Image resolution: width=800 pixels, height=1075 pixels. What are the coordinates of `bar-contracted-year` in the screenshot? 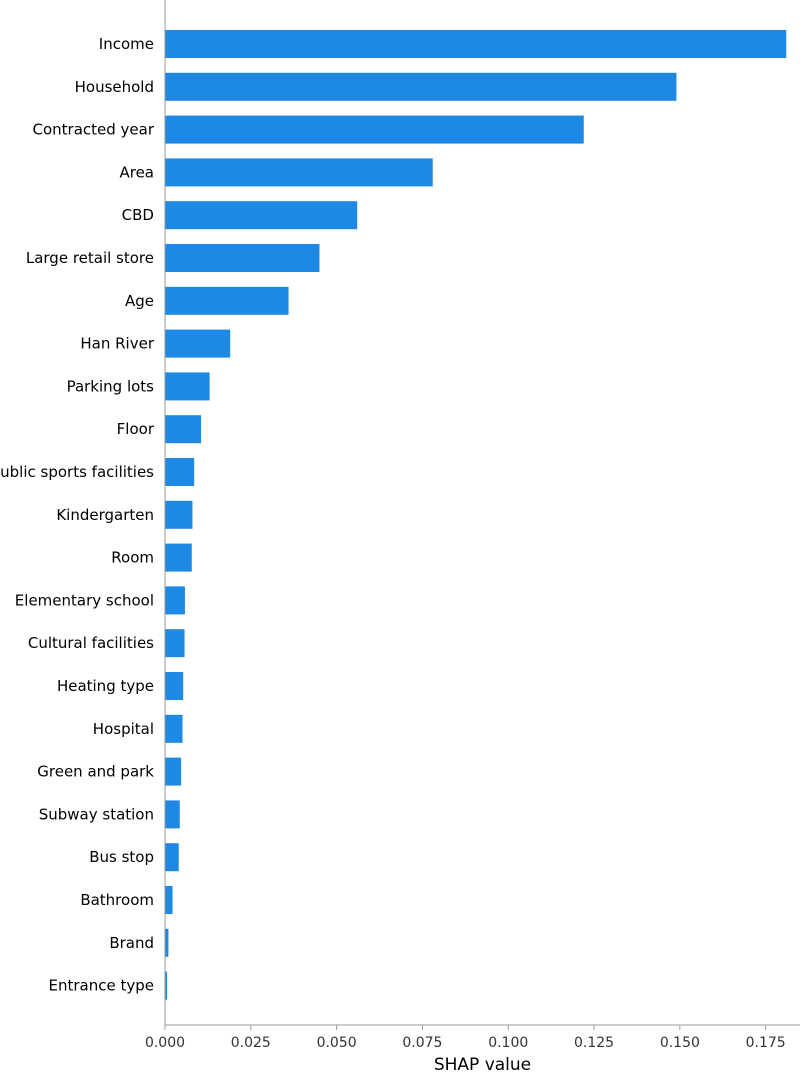 It's located at (374, 129).